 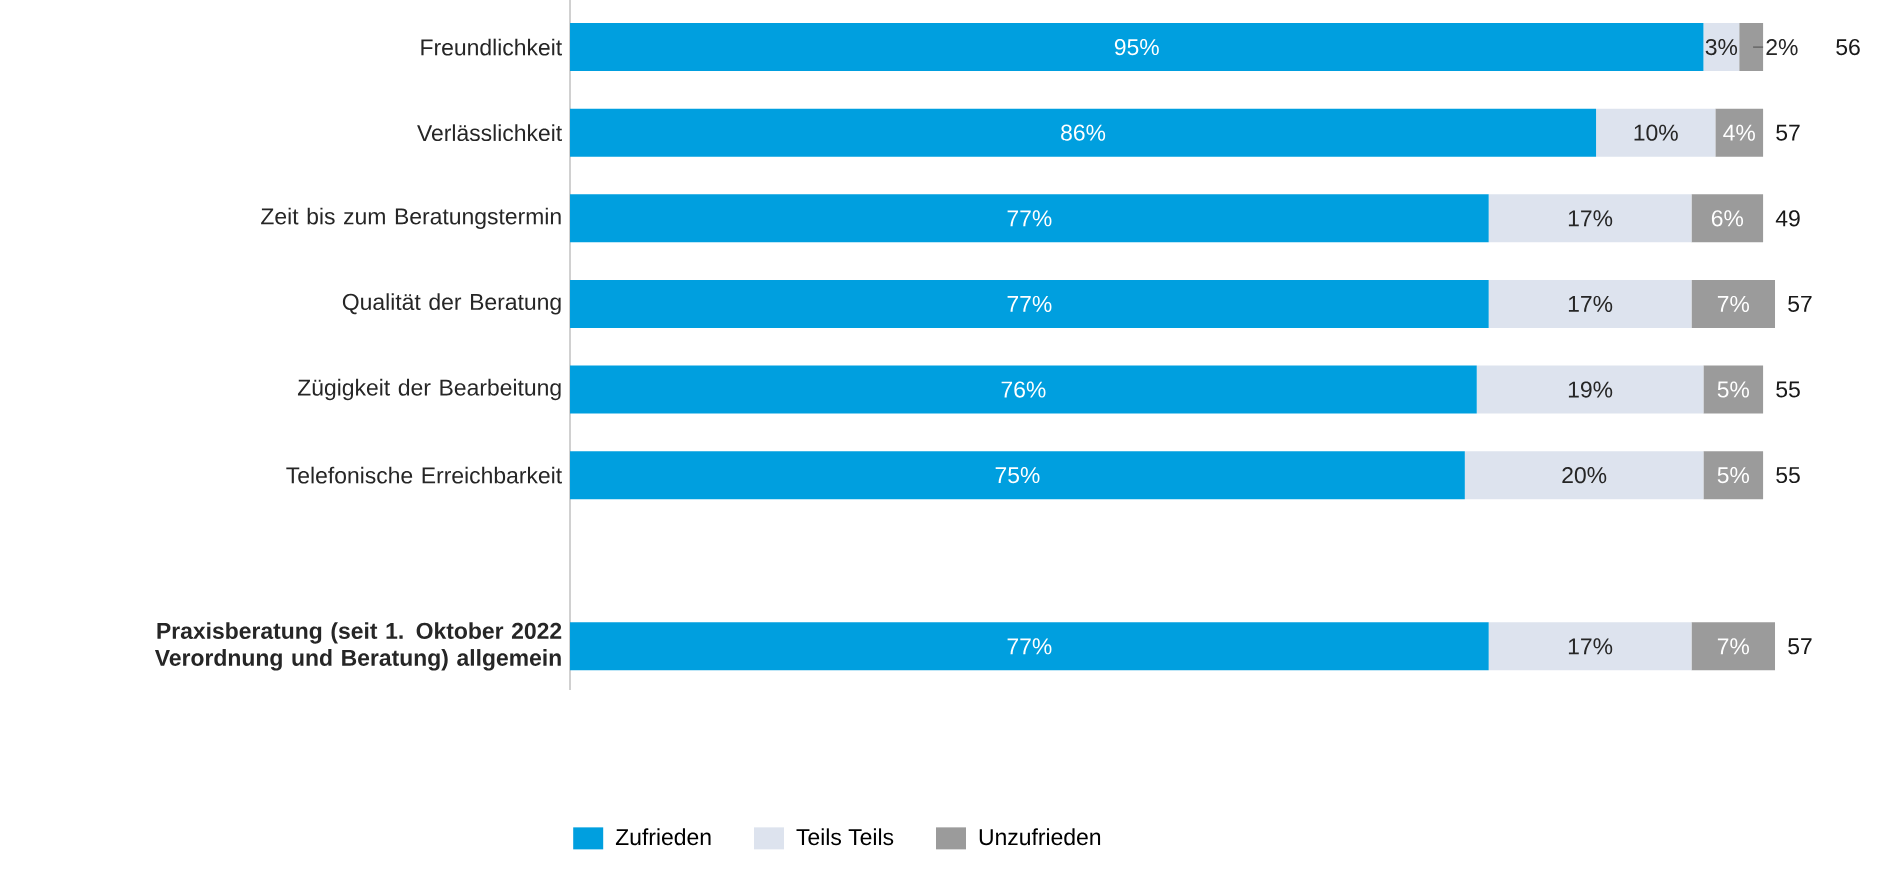 I want to click on data-label: 86%, so click(x=1083, y=132).